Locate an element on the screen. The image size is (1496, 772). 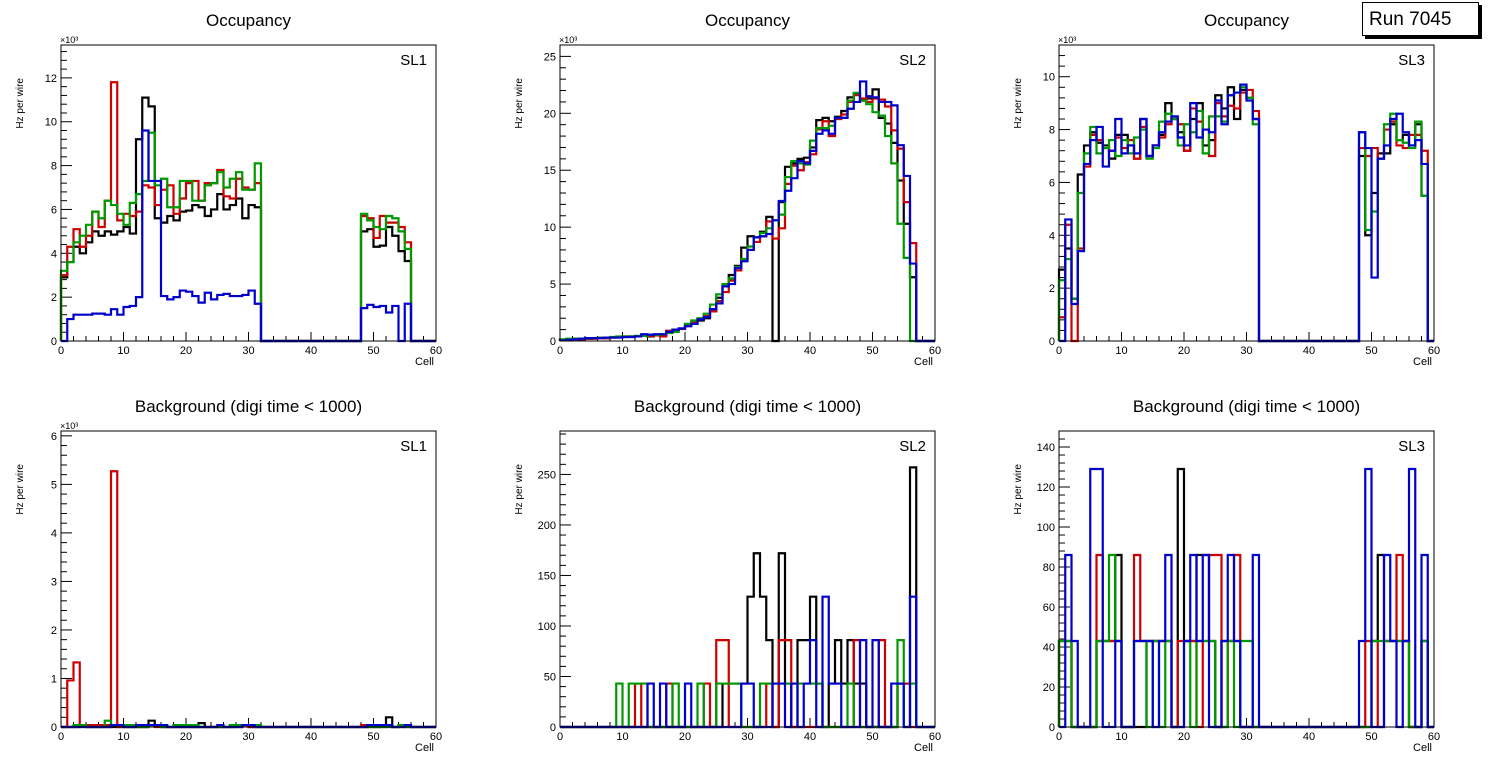
y-tick-label: 200 is located at coordinates (547, 526).